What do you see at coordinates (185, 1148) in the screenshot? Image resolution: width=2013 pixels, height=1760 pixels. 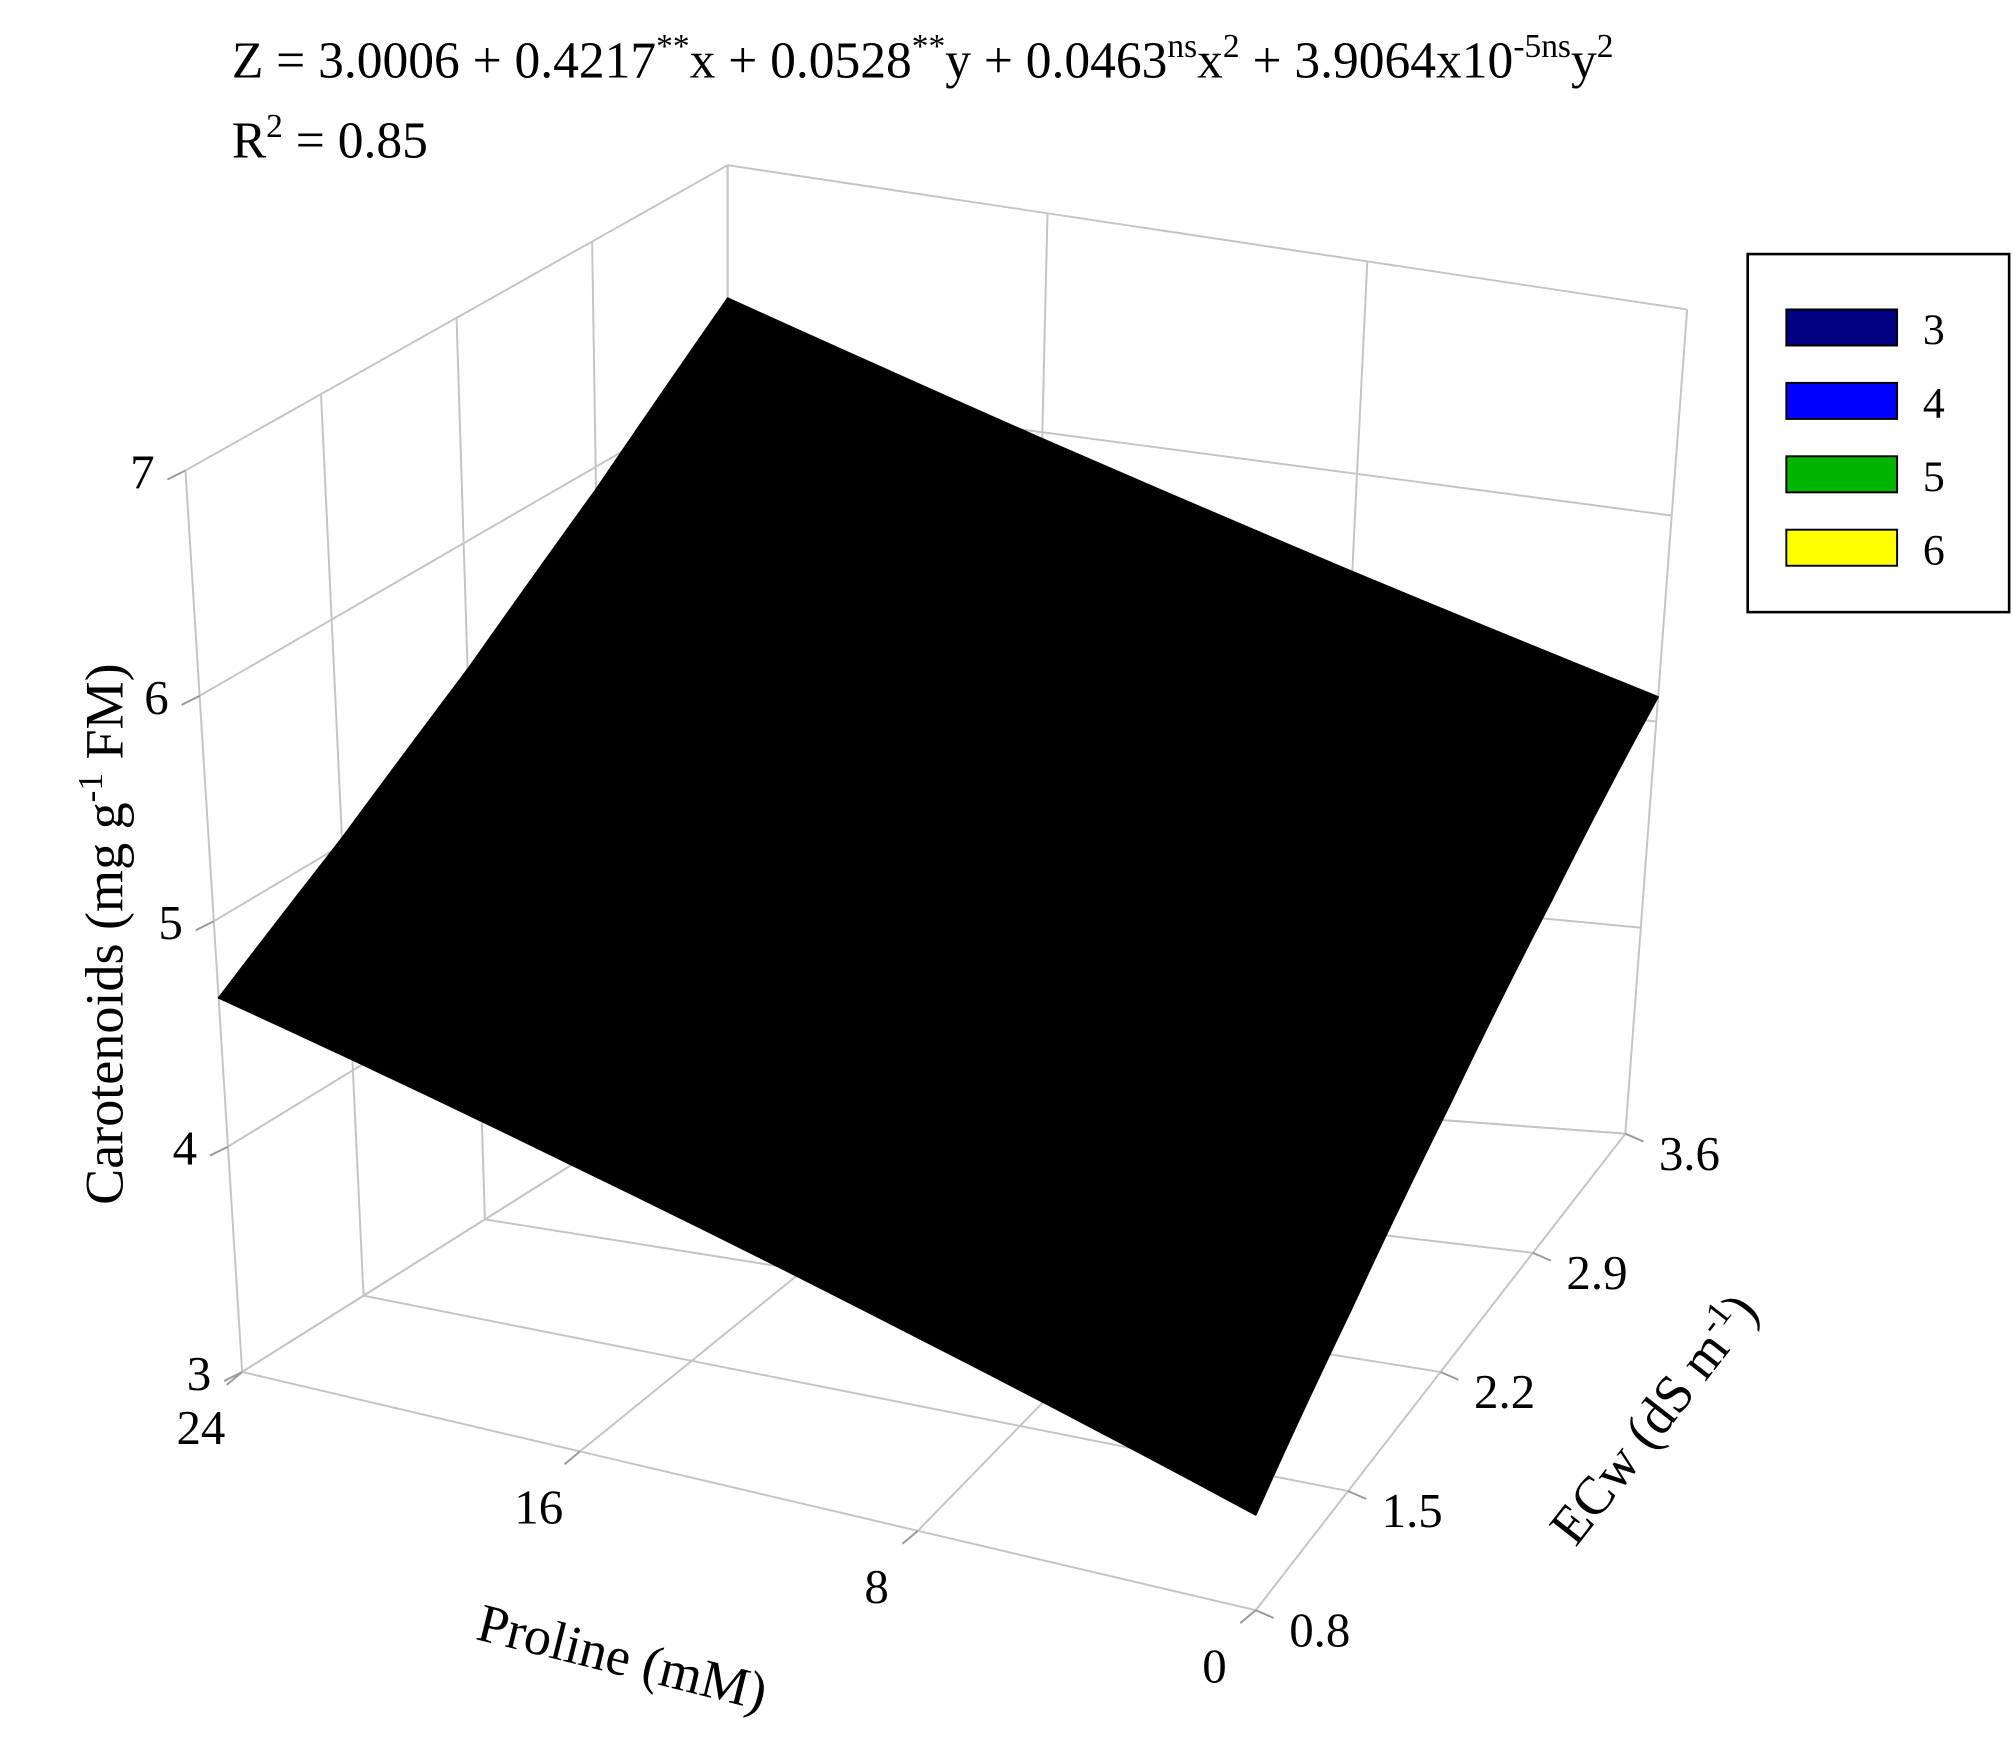 I see `z-tick-label: 4` at bounding box center [185, 1148].